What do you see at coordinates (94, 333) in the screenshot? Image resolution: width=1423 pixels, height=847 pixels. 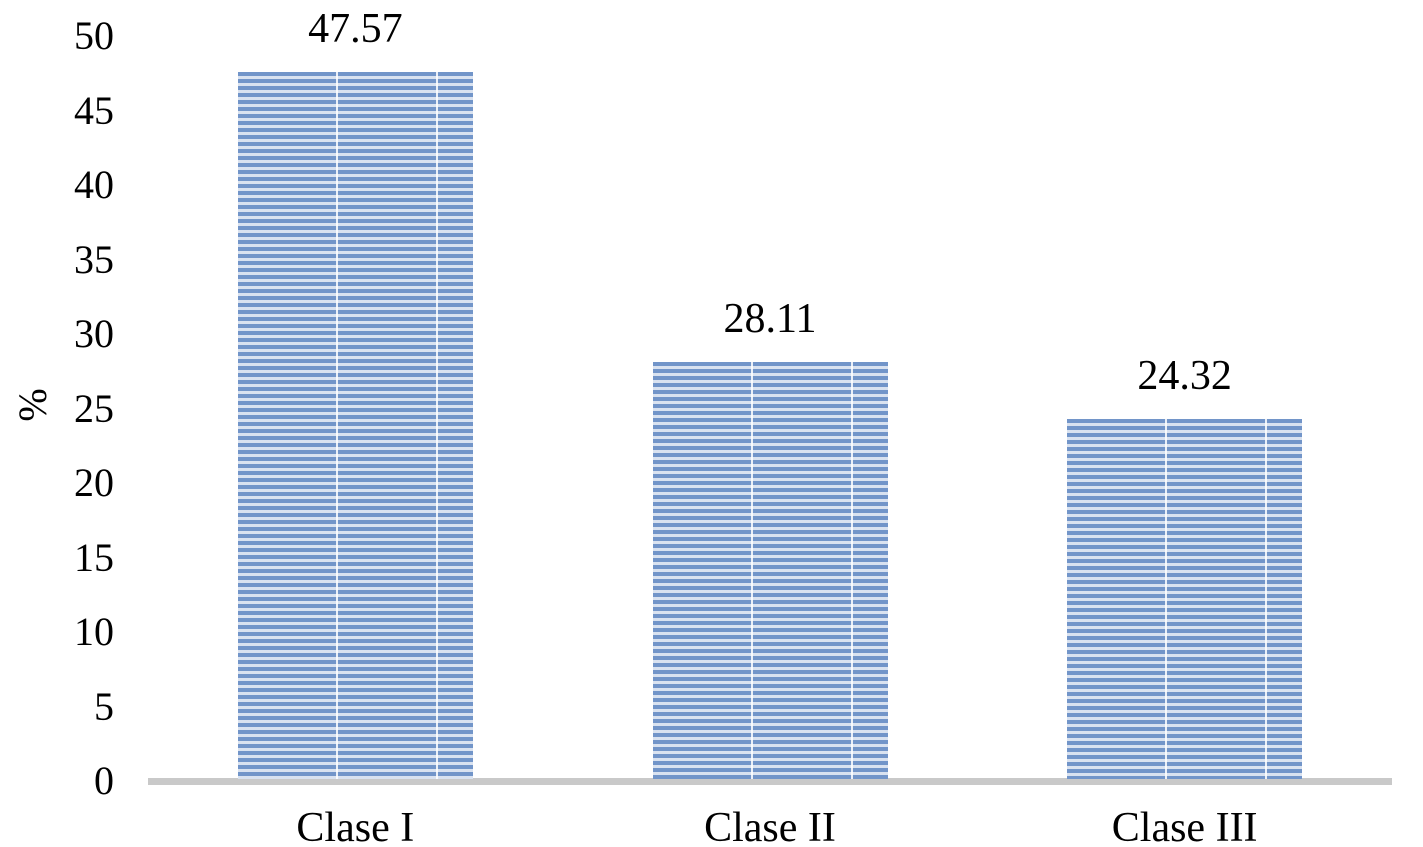 I see `y-tick-label: 30` at bounding box center [94, 333].